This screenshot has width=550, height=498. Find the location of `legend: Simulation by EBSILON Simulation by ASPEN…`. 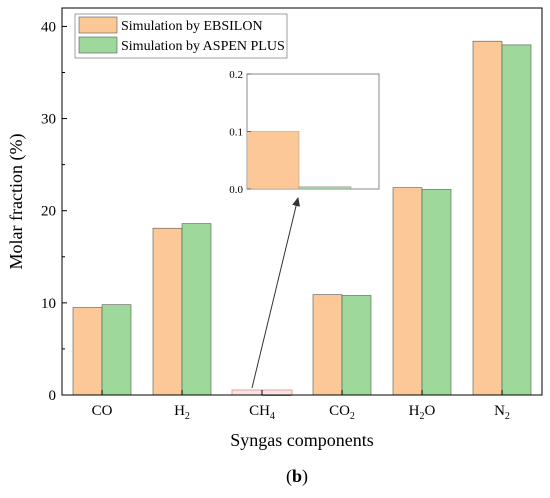

legend: Simulation by EBSILON Simulation by ASPEN… is located at coordinates (181, 36).